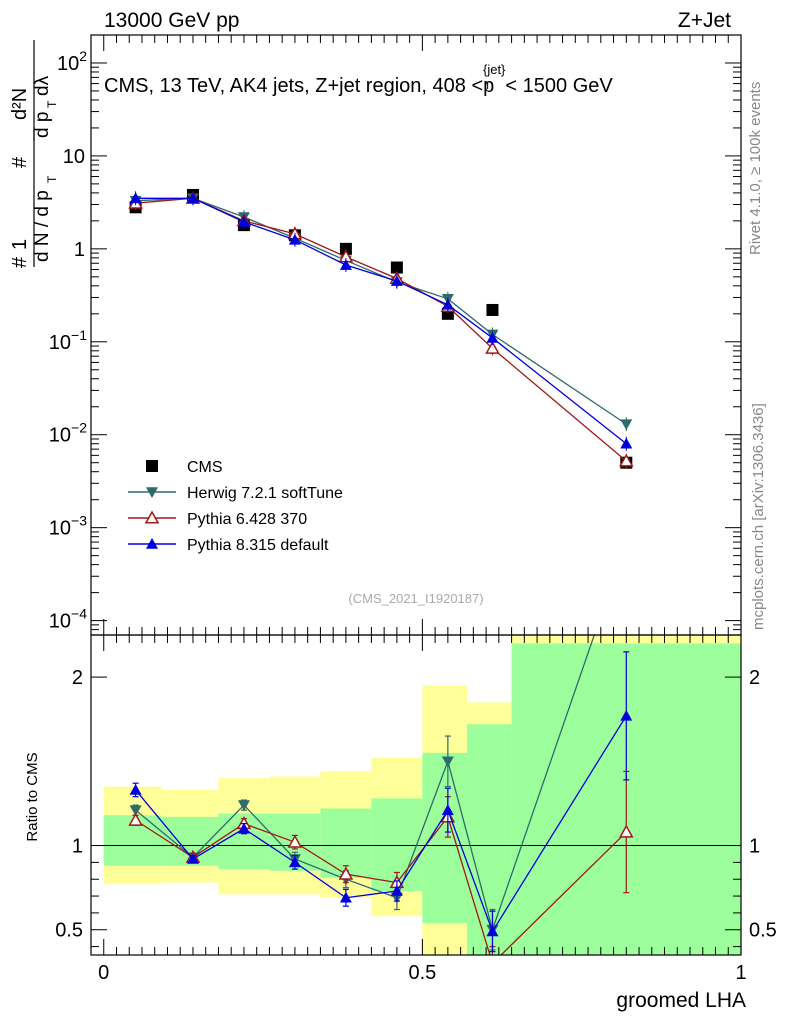 The image size is (786, 1024). I want to click on main-ytick-exp: −2, so click(79, 428).